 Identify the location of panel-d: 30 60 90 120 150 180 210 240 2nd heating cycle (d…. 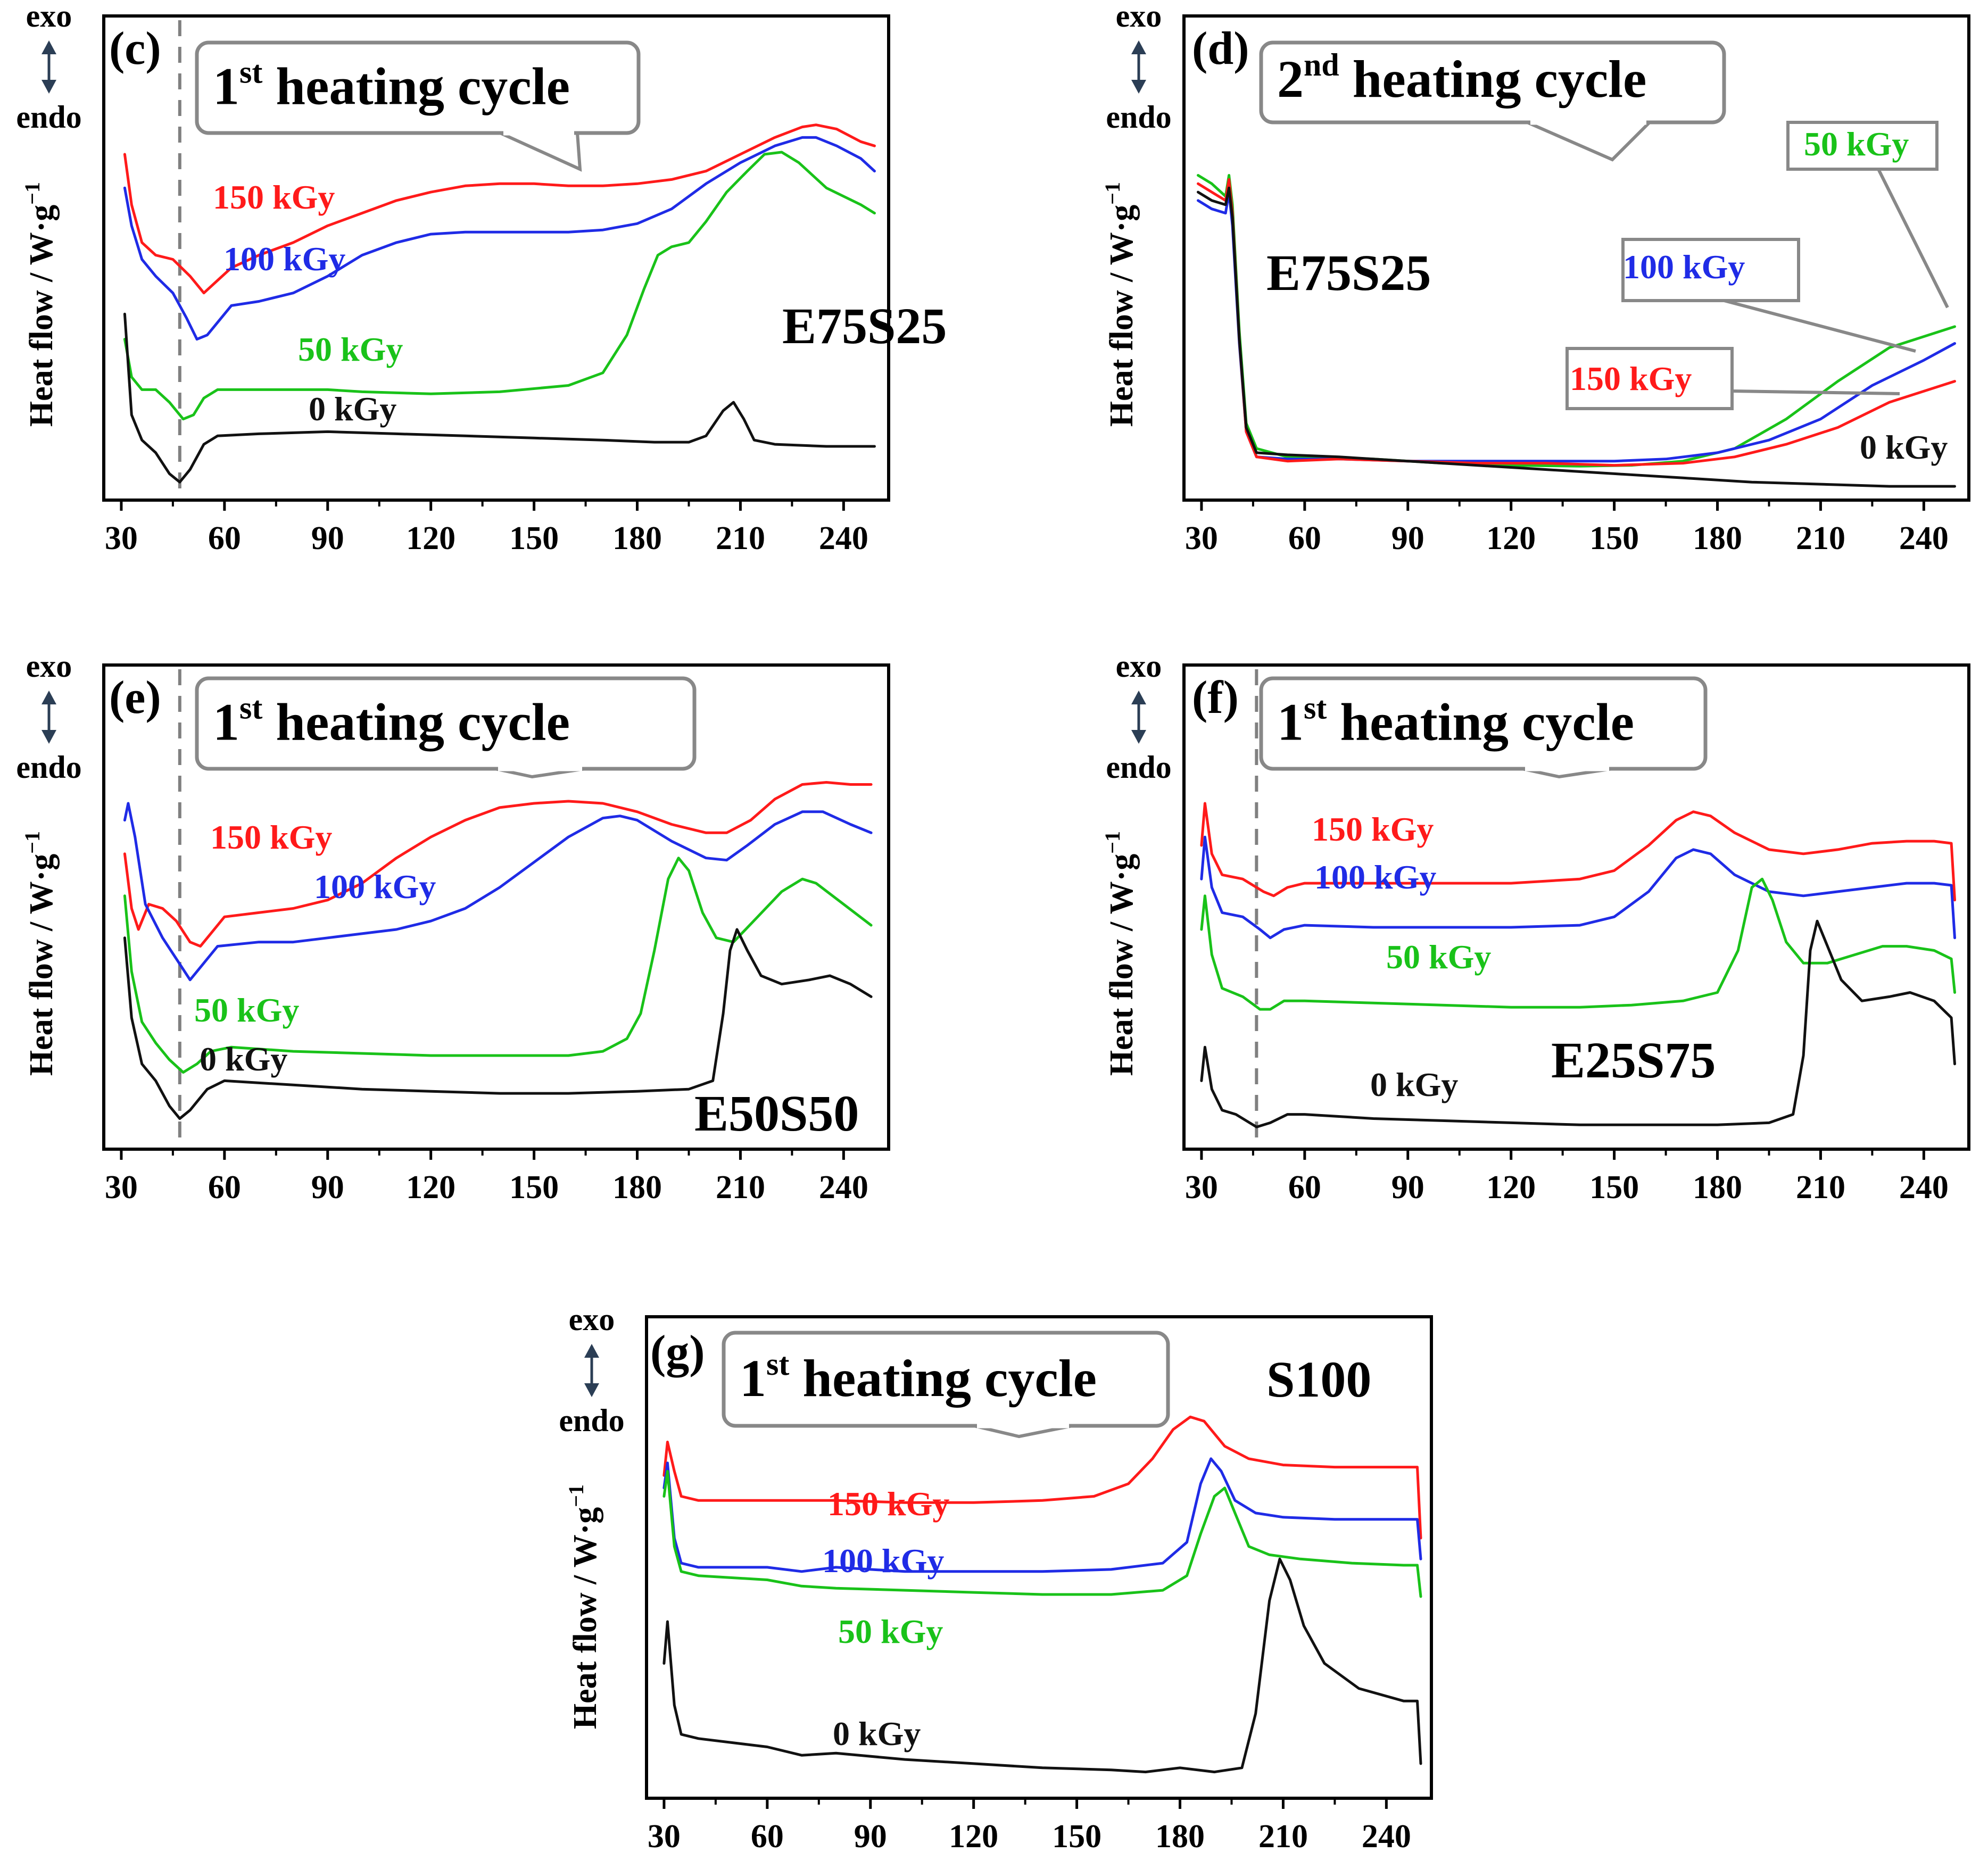
(1535, 278).